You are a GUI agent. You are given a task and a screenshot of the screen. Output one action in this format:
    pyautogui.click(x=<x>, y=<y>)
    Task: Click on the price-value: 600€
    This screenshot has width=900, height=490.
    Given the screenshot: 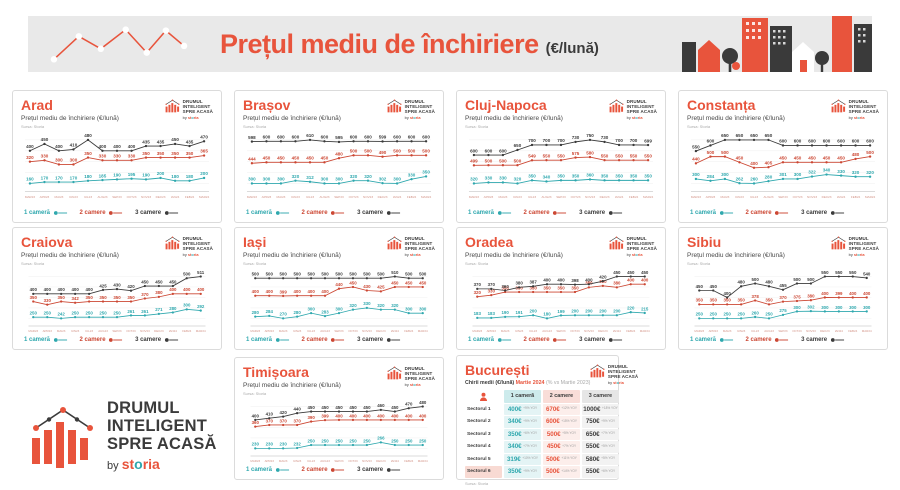 What is the action you would take?
    pyautogui.click(x=552, y=422)
    